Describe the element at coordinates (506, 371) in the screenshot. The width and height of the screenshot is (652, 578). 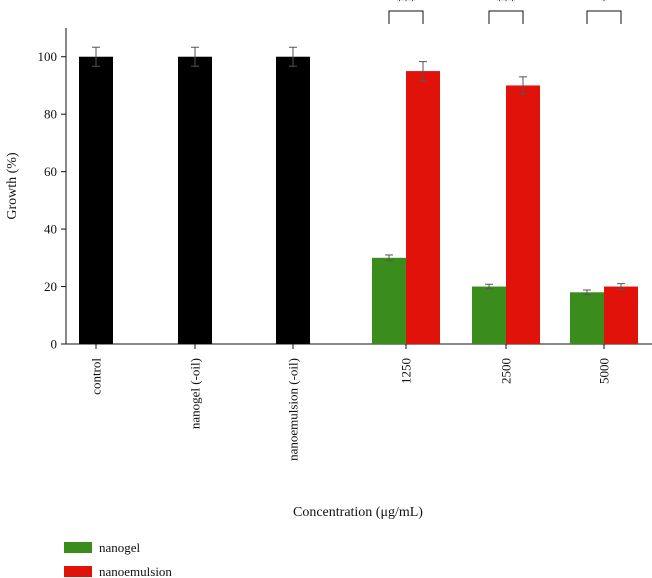
I see `x-tick-label: 2500` at that location.